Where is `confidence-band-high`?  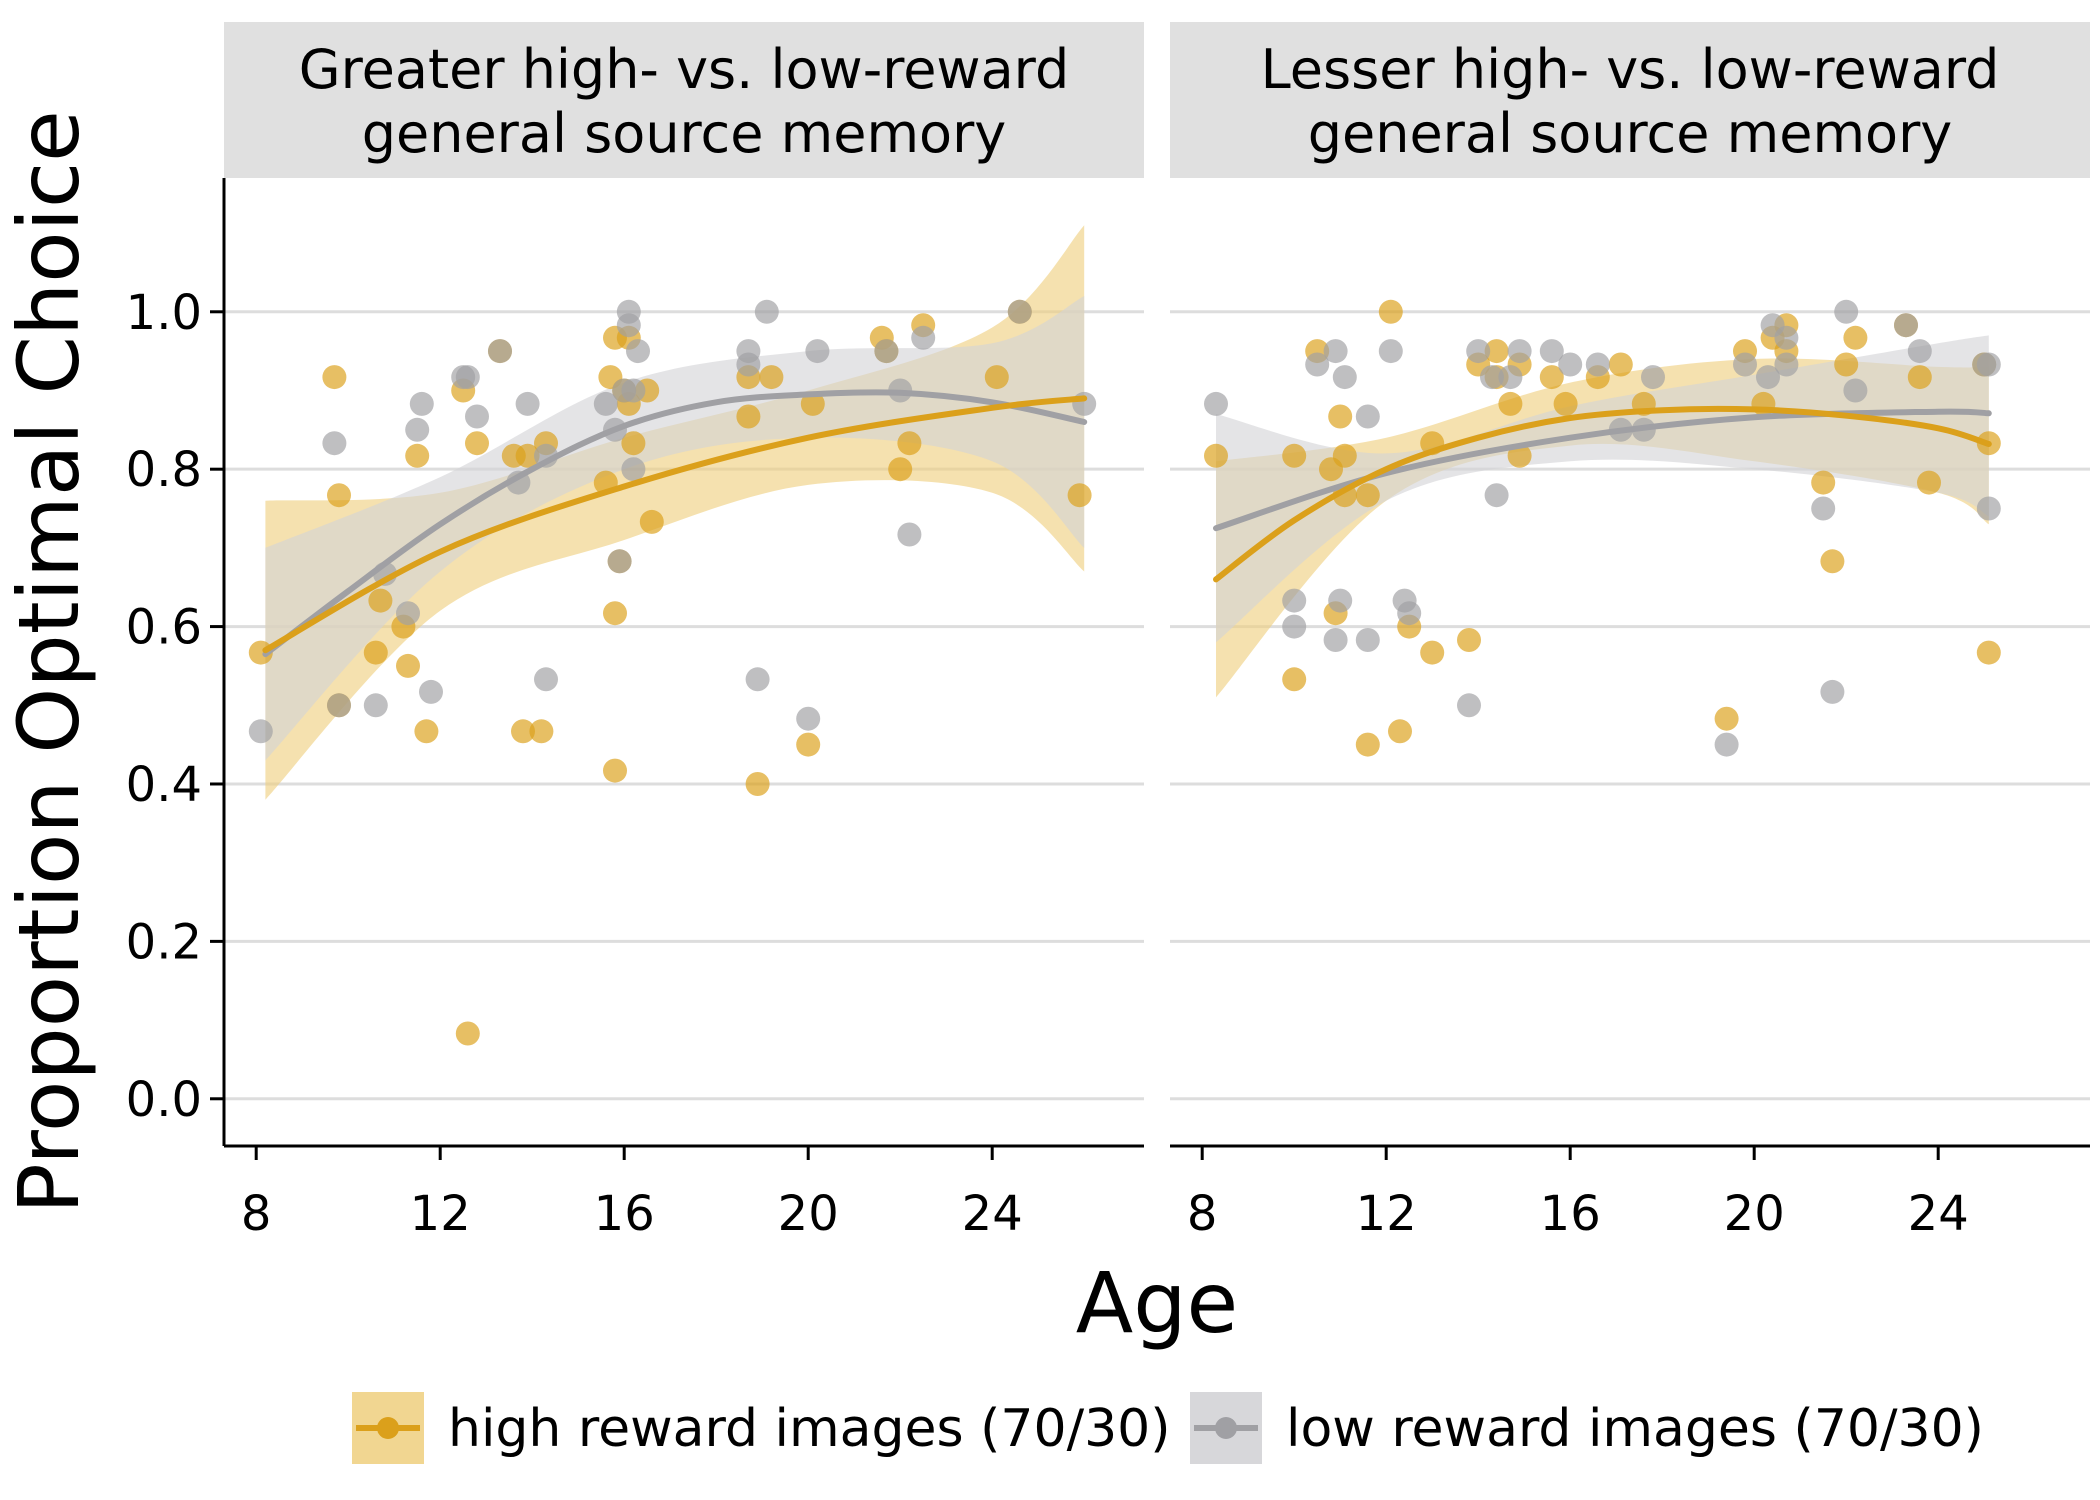 confidence-band-high is located at coordinates (675, 512).